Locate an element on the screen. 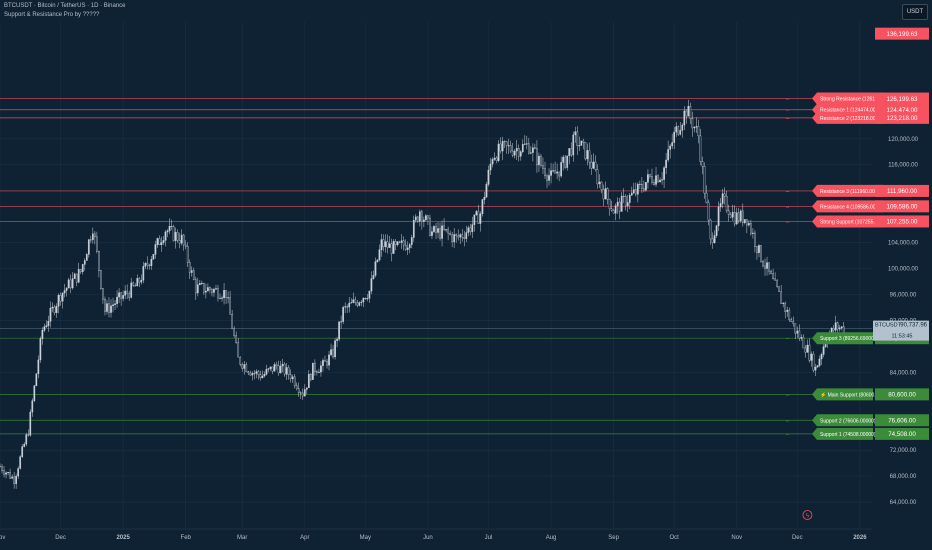 Image resolution: width=932 pixels, height=550 pixels. sr-tag-resistance: Resistance 4 (109586.00000) ▪▪▪ is located at coordinates (836, 206).